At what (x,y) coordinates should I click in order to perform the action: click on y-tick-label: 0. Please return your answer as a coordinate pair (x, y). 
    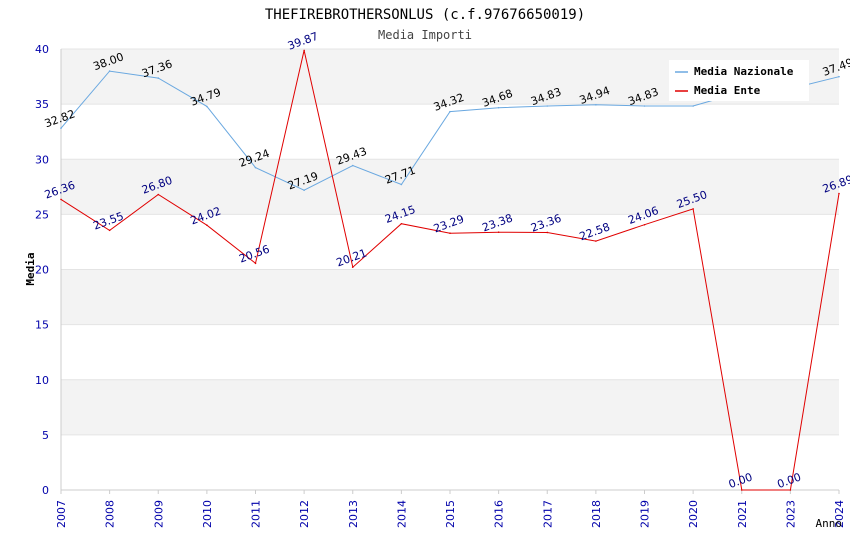
    Looking at the image, I should click on (45, 490).